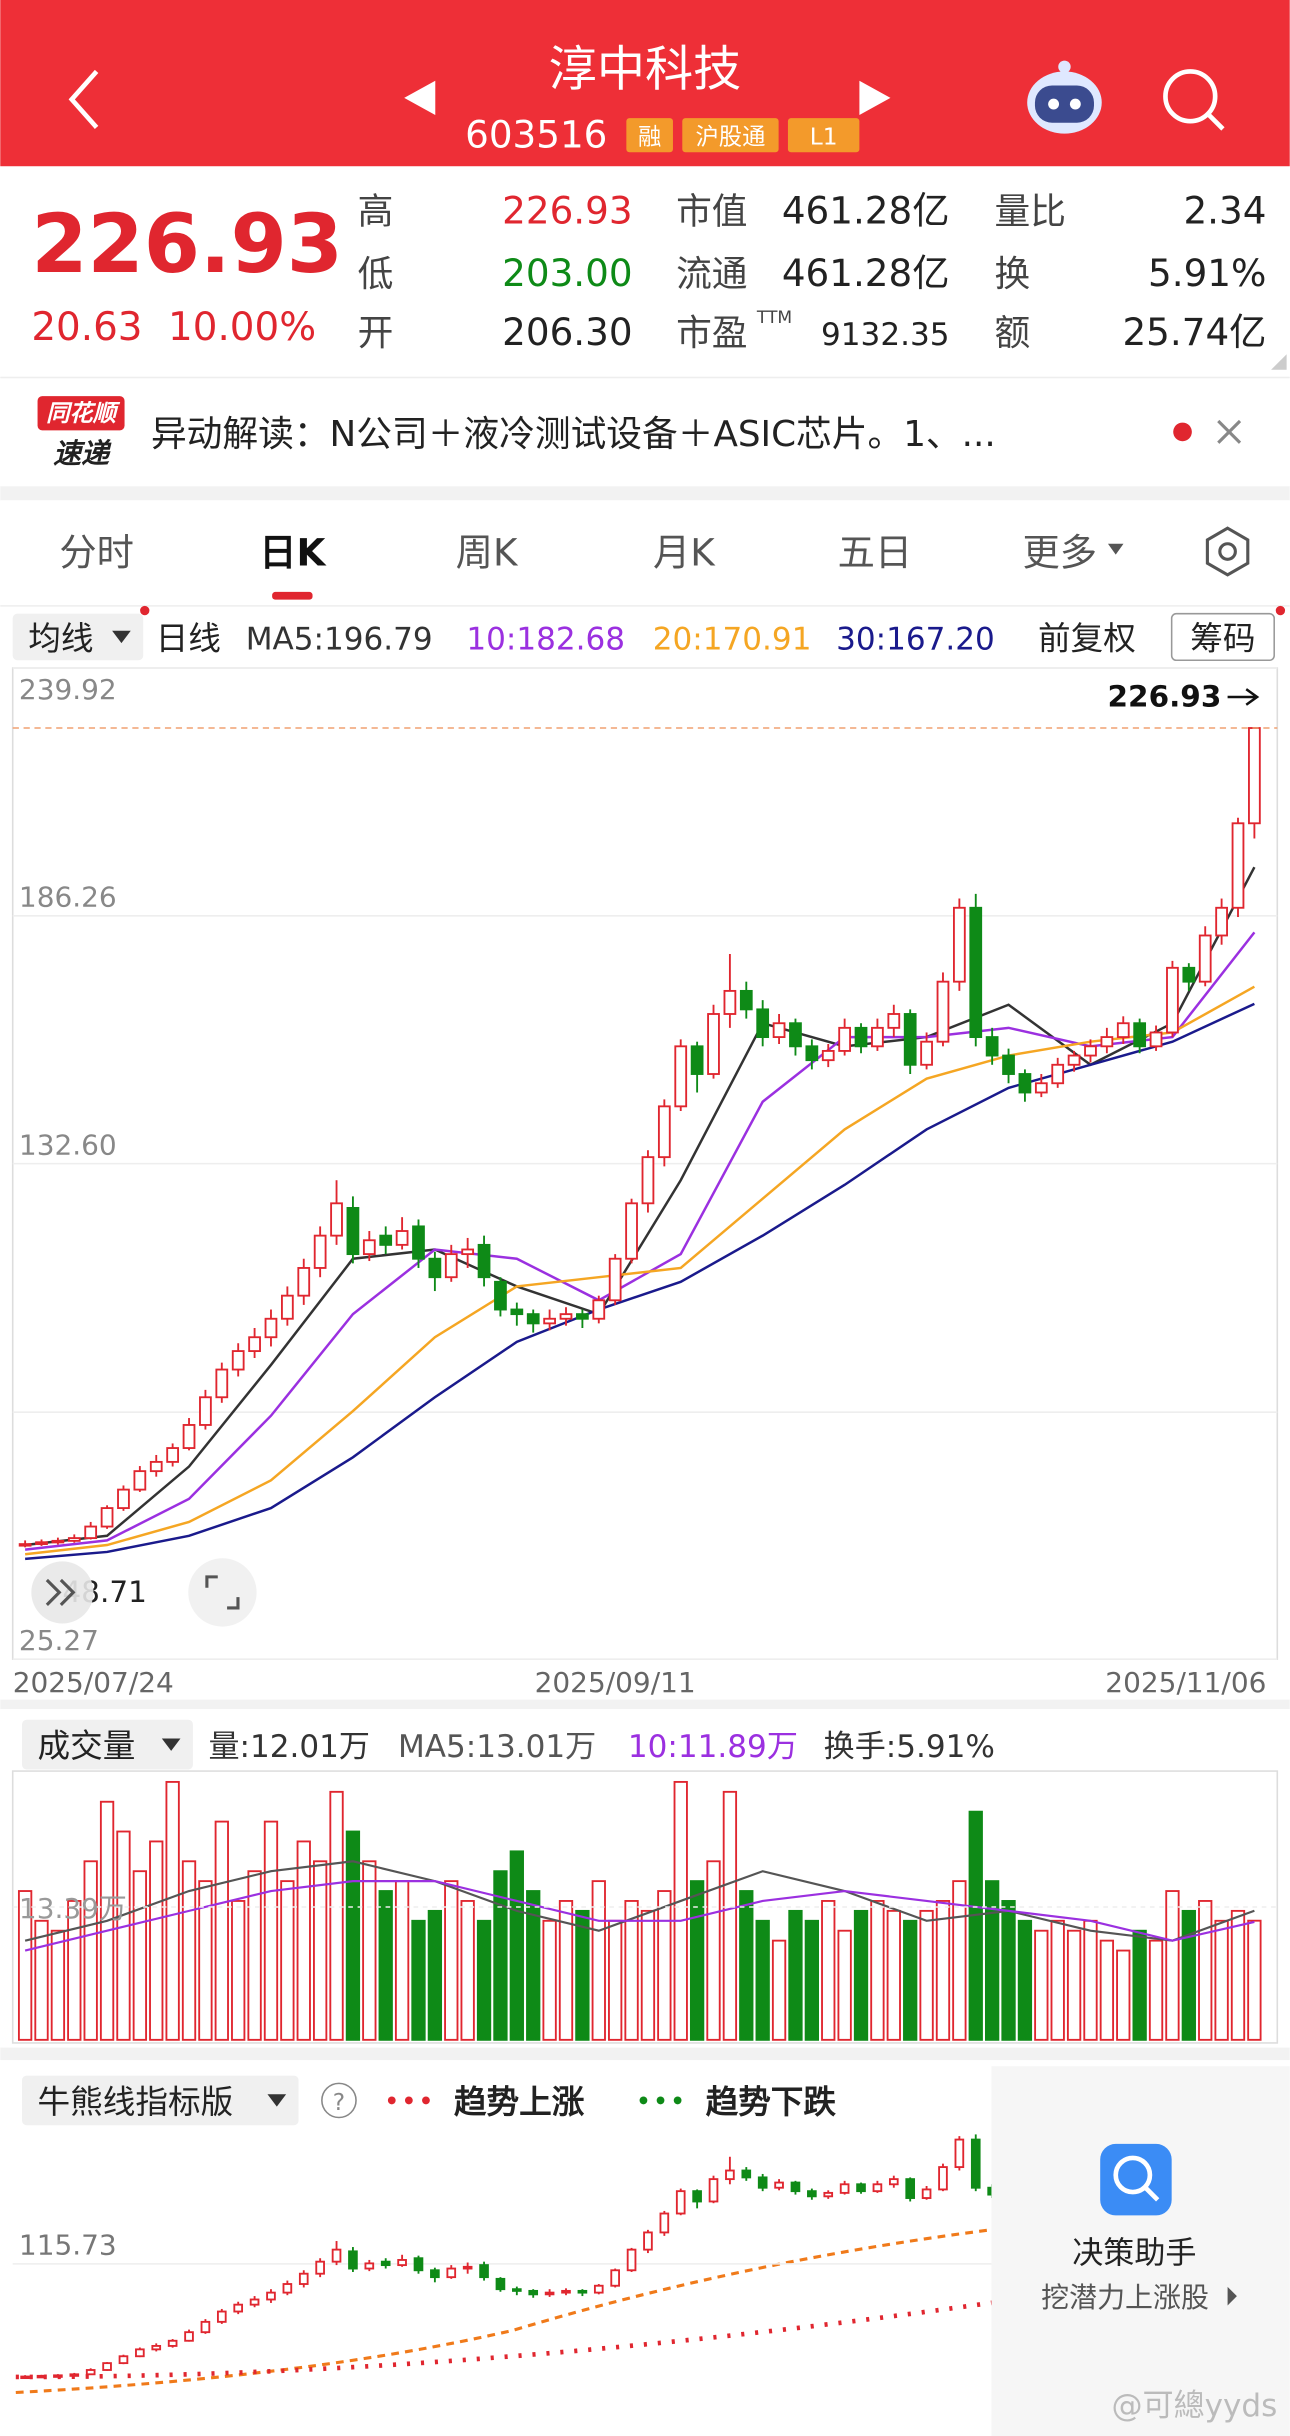 The width and height of the screenshot is (1290, 2436). I want to click on close-news, so click(1229, 431).